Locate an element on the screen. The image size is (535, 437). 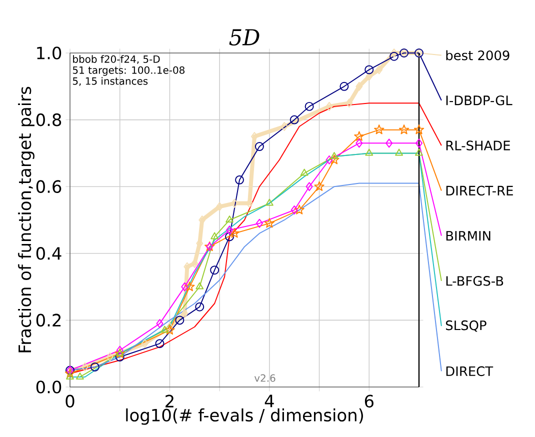
text: BIRMIN is located at coordinates (468, 236).